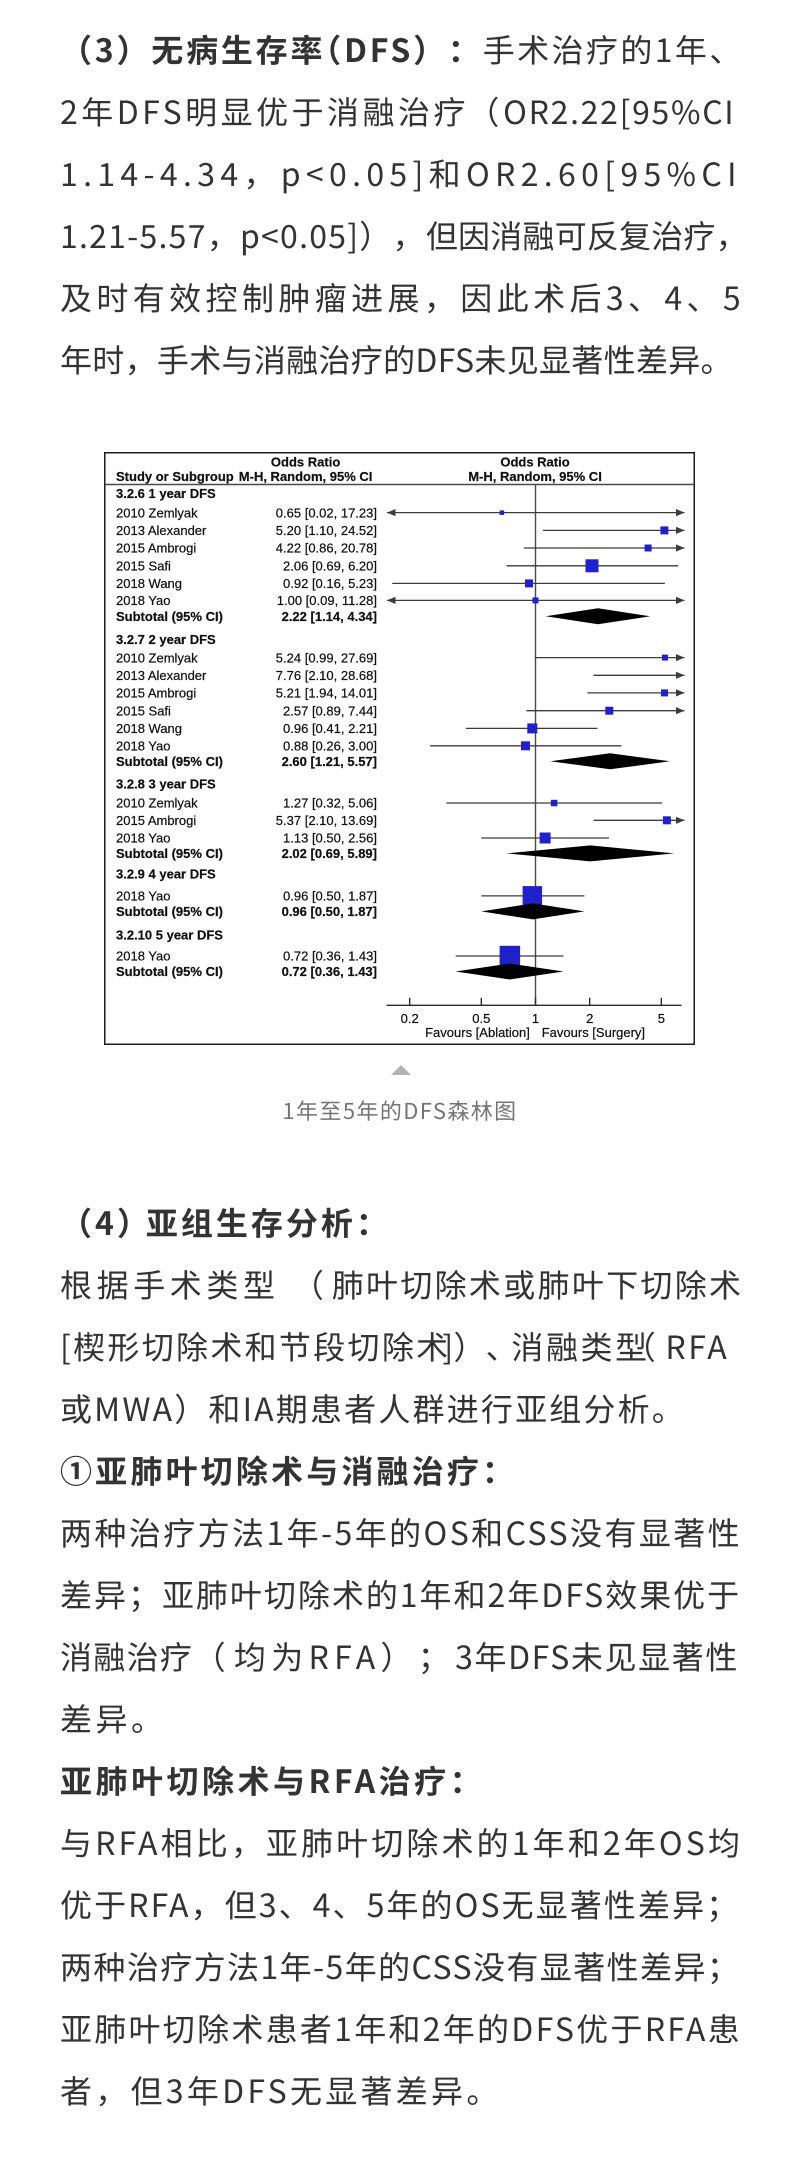 The height and width of the screenshot is (2161, 800). I want to click on svg-text: 2.60 [1.21, 5.57], so click(329, 761).